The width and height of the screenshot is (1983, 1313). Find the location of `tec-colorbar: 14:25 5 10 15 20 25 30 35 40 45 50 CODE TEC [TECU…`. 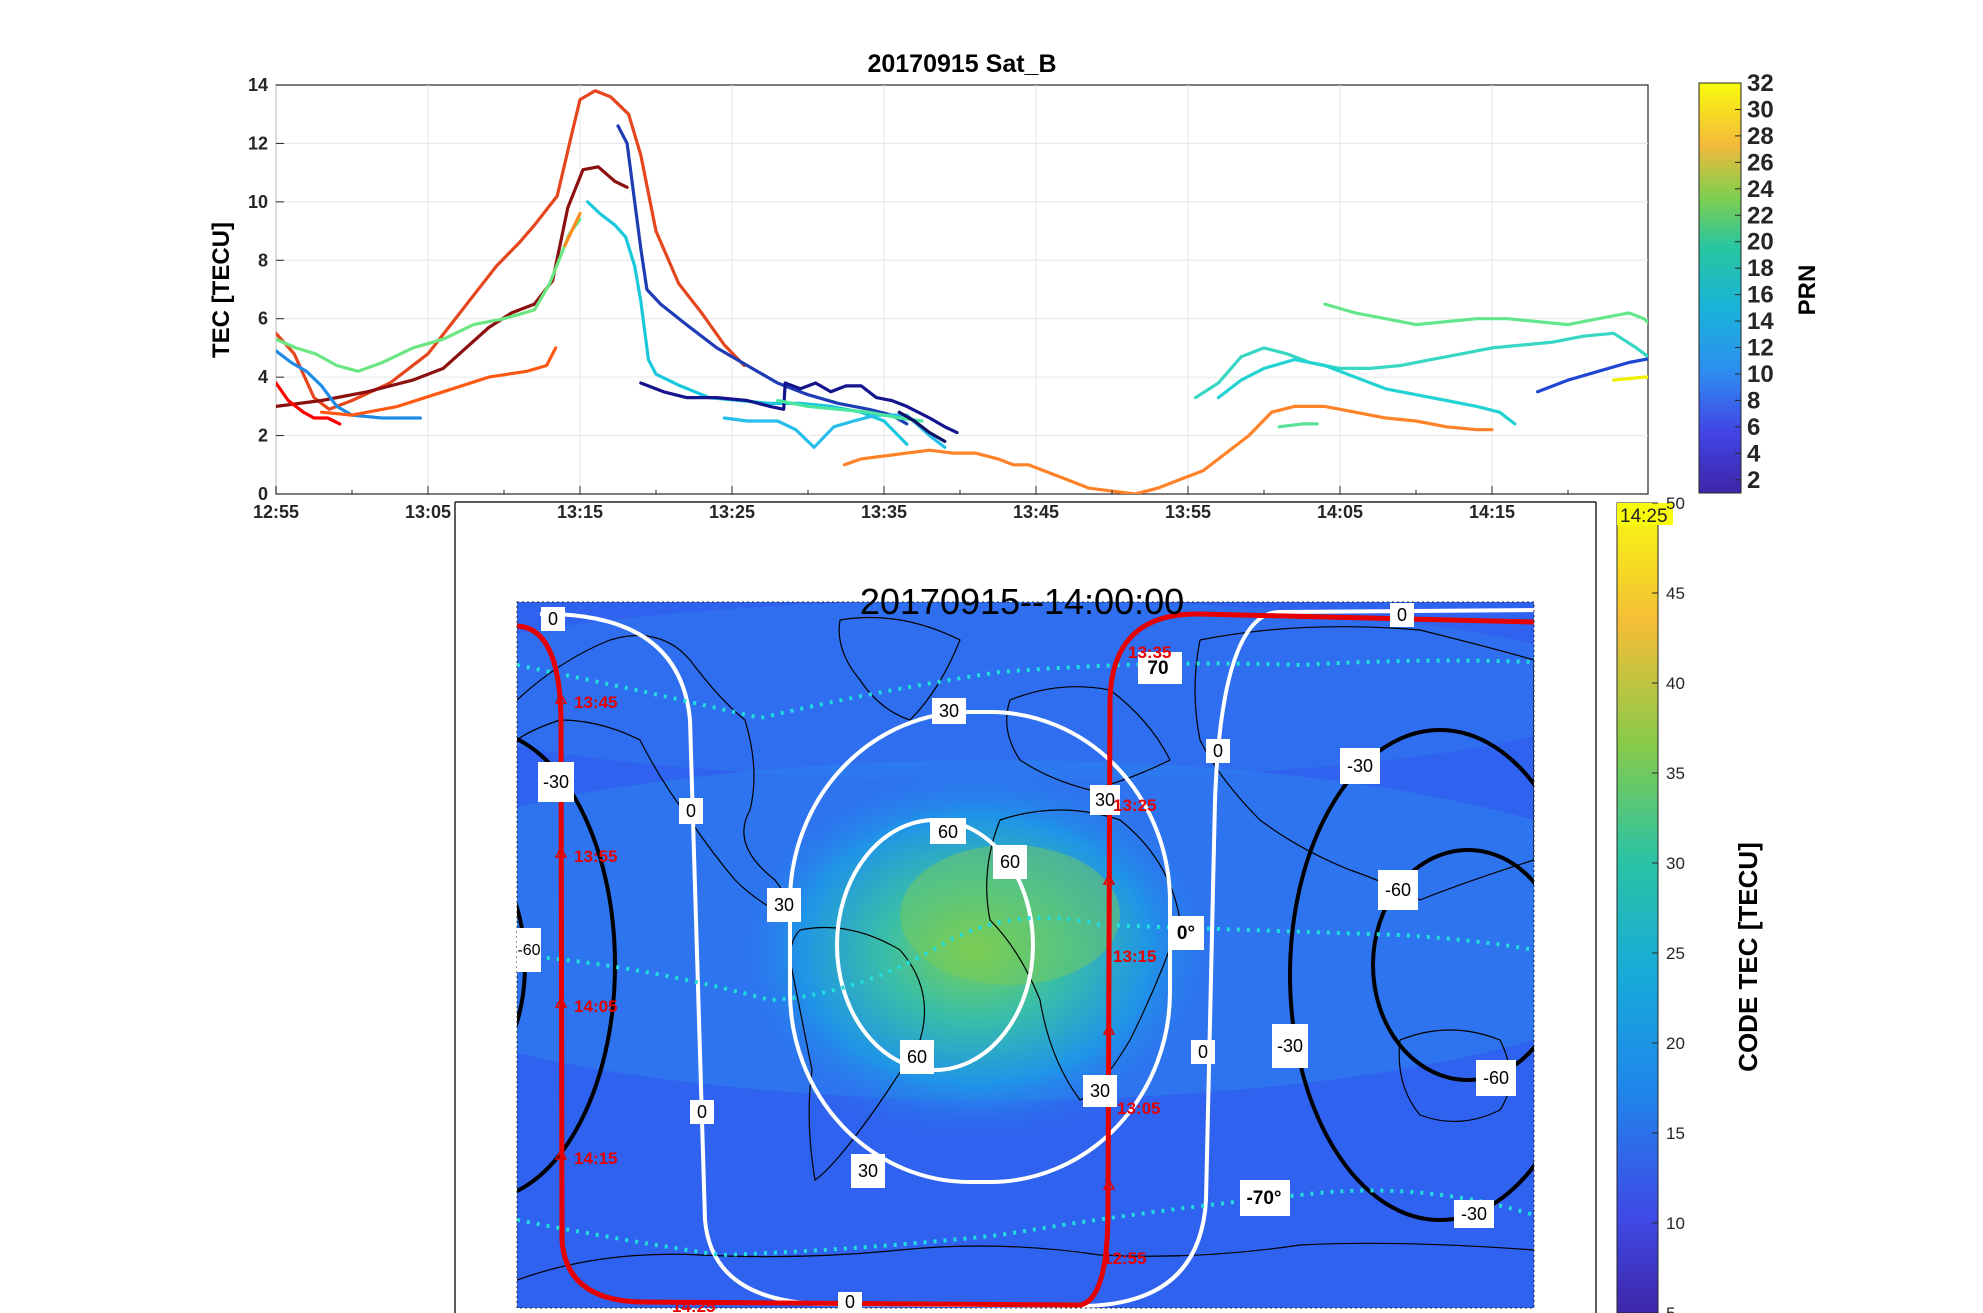

tec-colorbar: 14:25 5 10 15 20 25 30 35 40 45 50 CODE TEC [TECU… is located at coordinates (1689, 903).